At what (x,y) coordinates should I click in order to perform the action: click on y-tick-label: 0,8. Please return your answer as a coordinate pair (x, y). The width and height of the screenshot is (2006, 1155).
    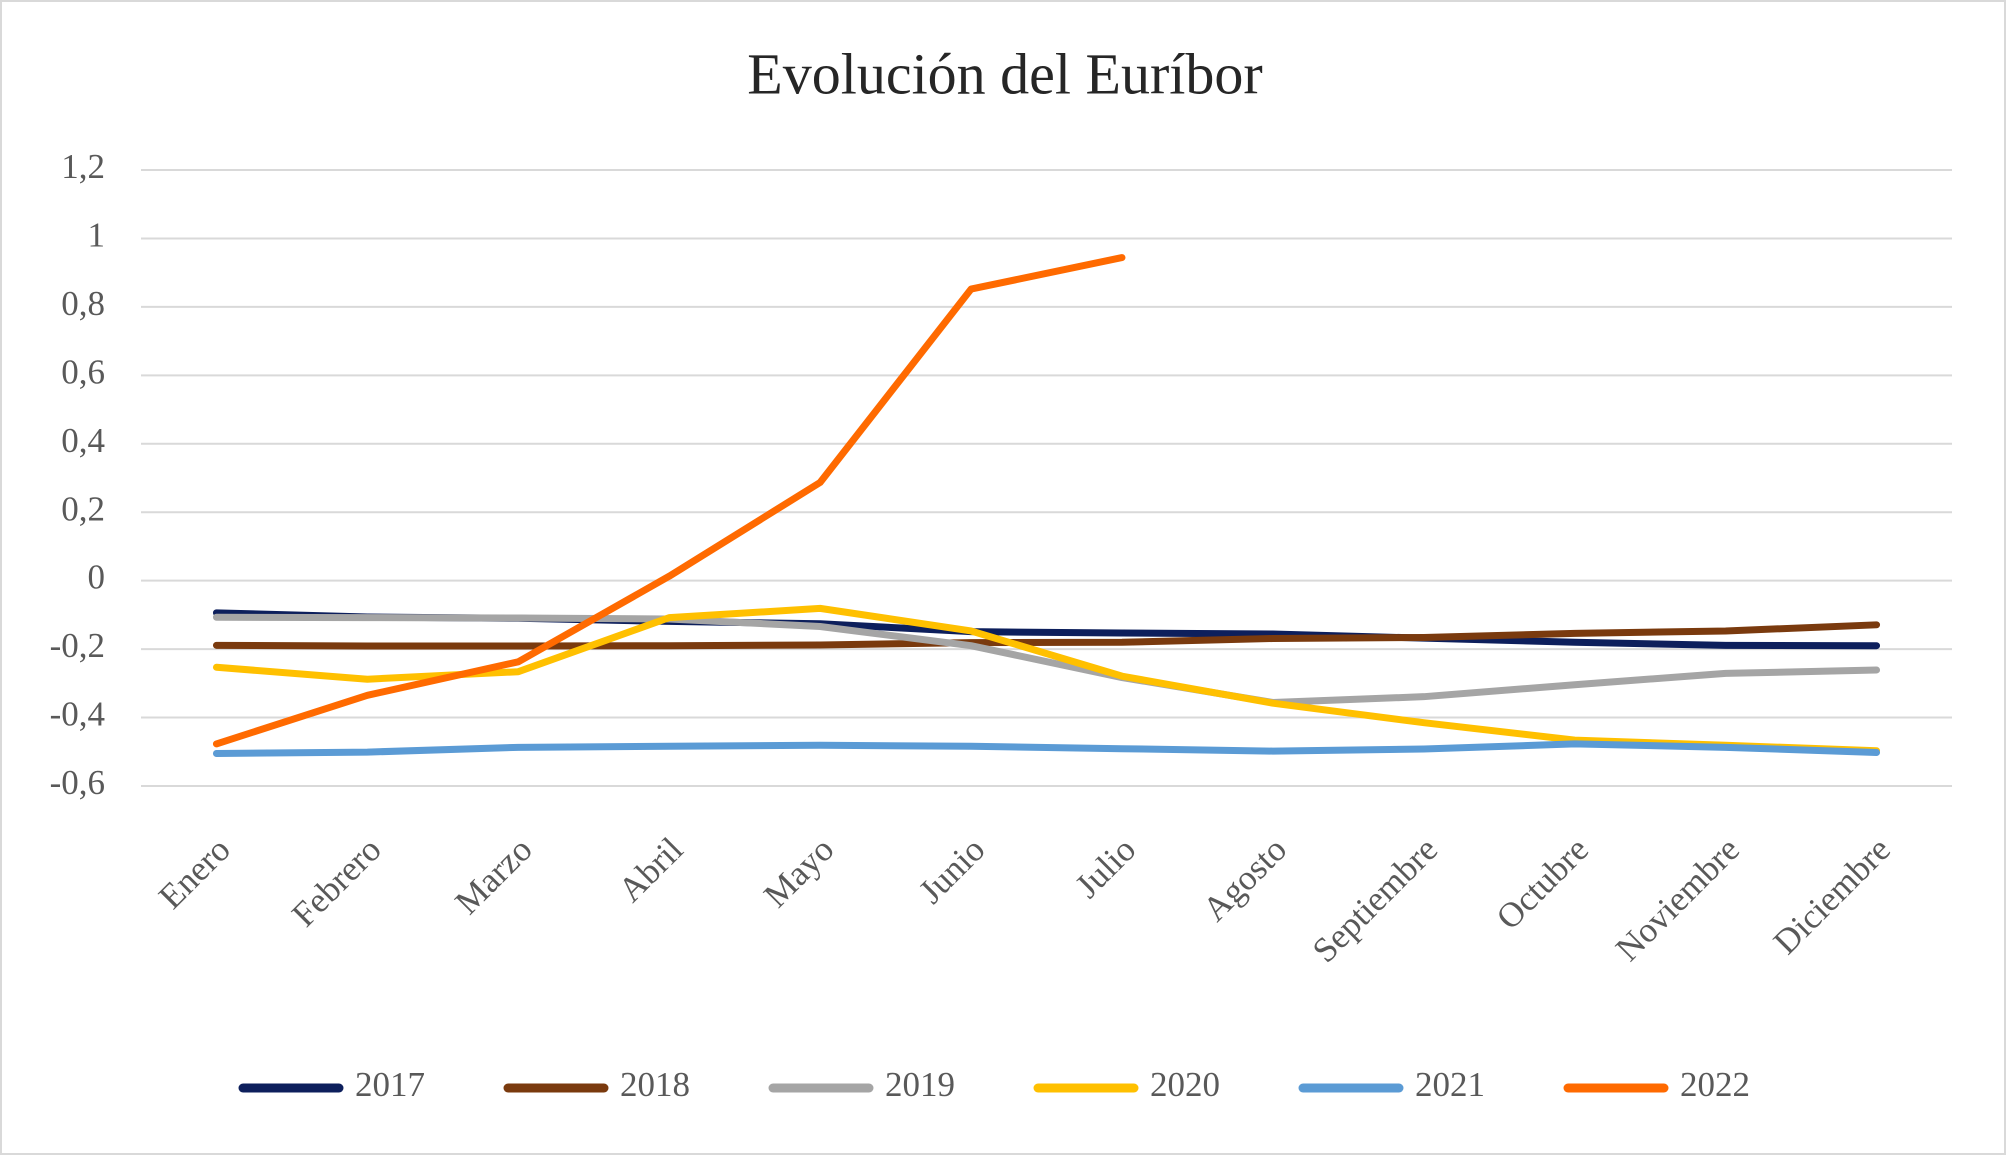
    Looking at the image, I should click on (83, 303).